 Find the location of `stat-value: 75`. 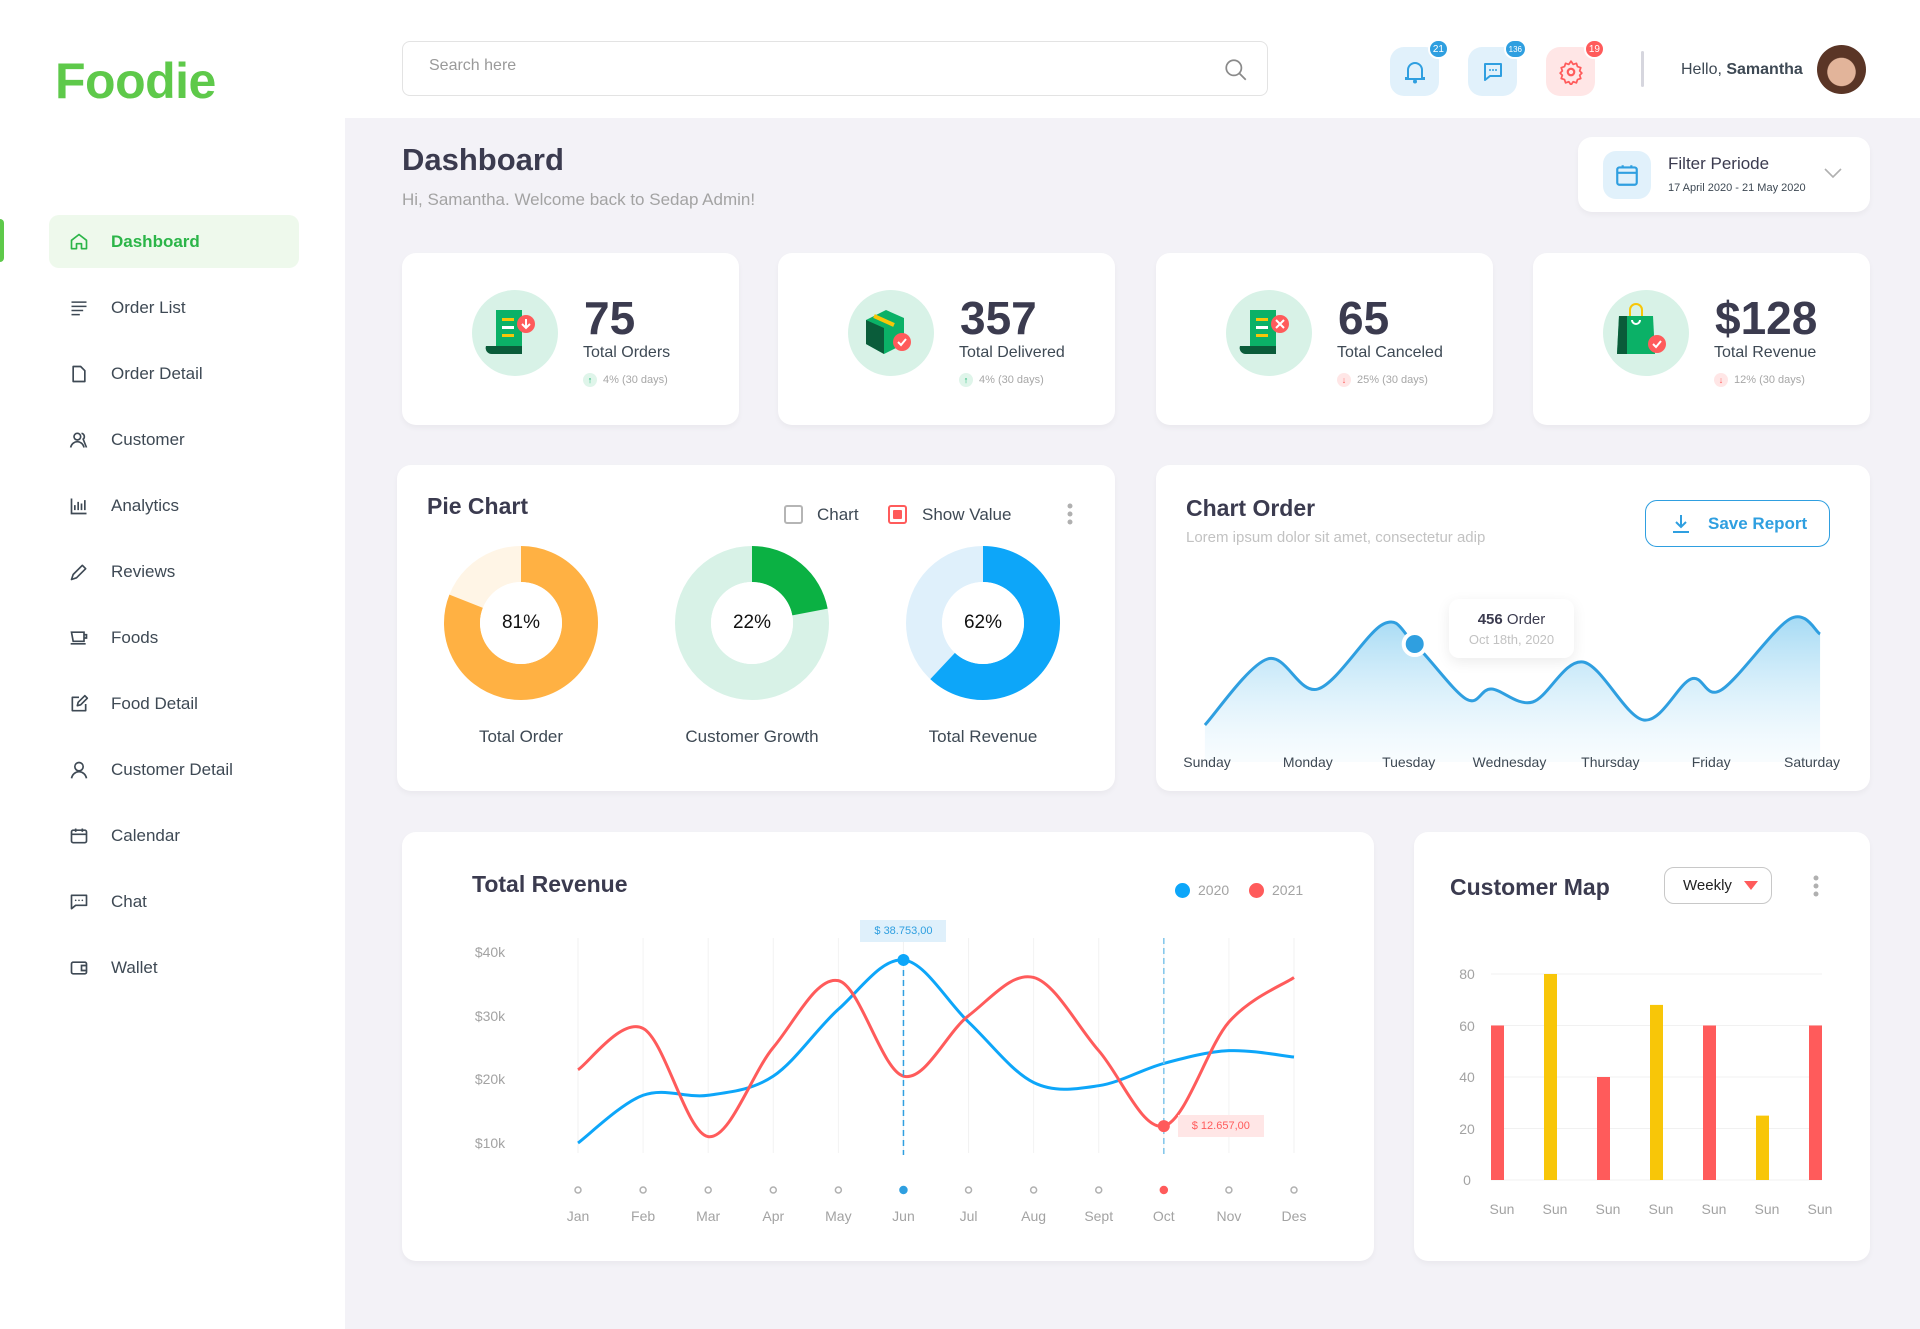

stat-value: 75 is located at coordinates (610, 318).